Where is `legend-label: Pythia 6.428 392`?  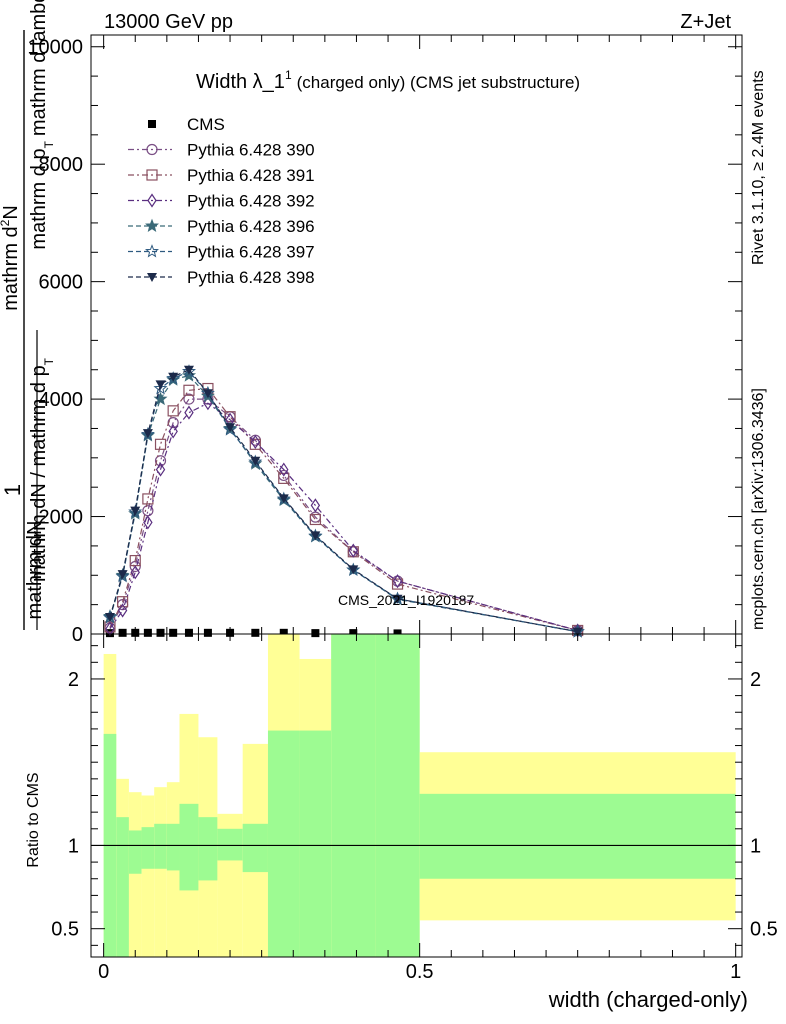
legend-label: Pythia 6.428 392 is located at coordinates (251, 201).